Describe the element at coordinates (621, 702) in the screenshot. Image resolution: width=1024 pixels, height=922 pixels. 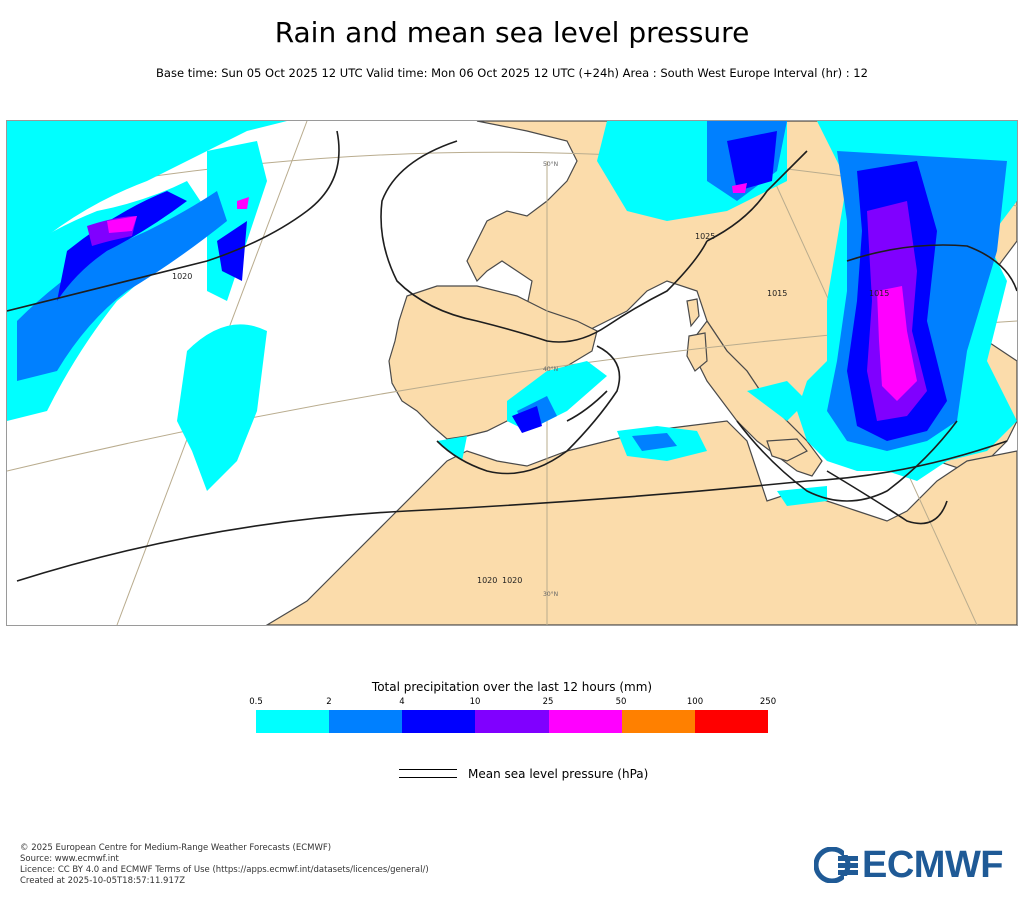
I see `legend-tick: 50` at that location.